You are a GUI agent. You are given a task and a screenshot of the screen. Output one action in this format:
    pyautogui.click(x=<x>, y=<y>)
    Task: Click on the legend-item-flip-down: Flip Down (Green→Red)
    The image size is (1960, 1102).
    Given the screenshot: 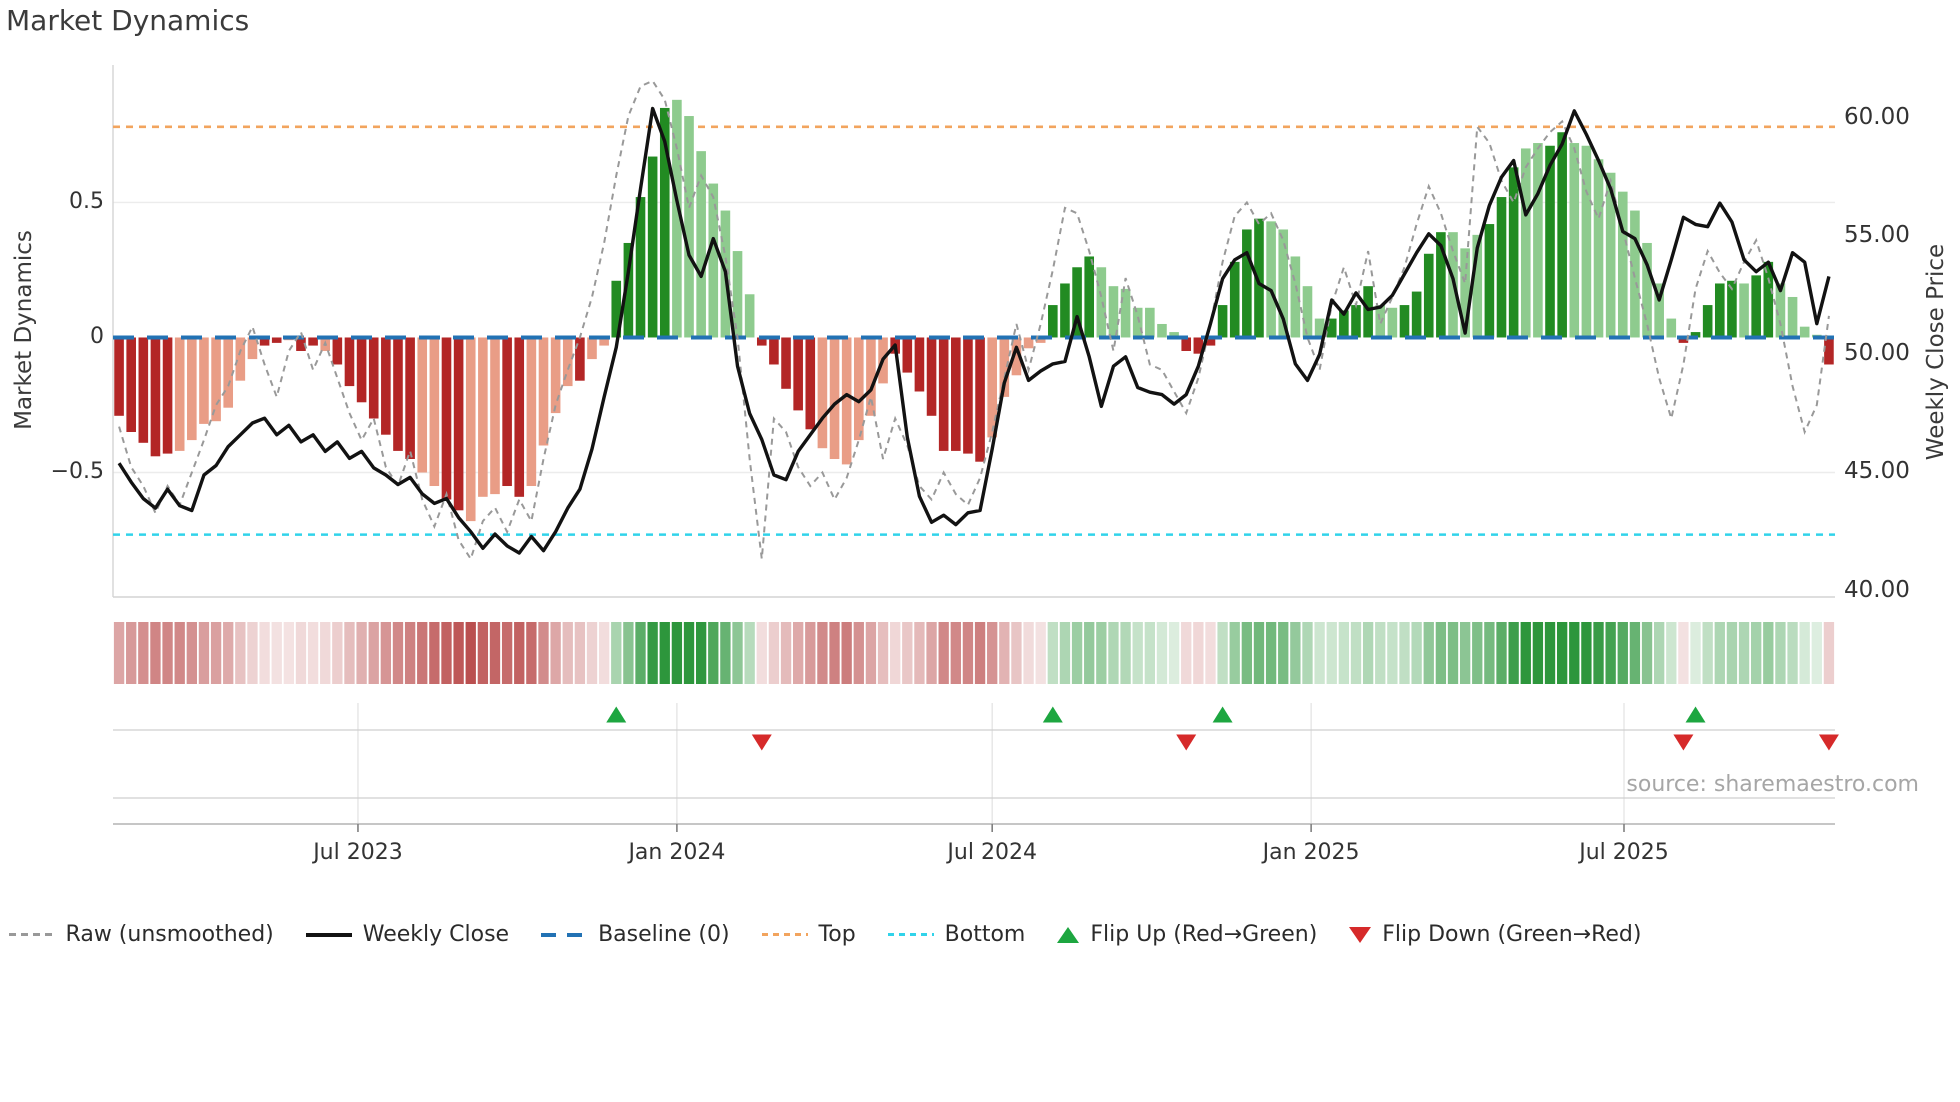 What is the action you would take?
    pyautogui.click(x=1495, y=934)
    